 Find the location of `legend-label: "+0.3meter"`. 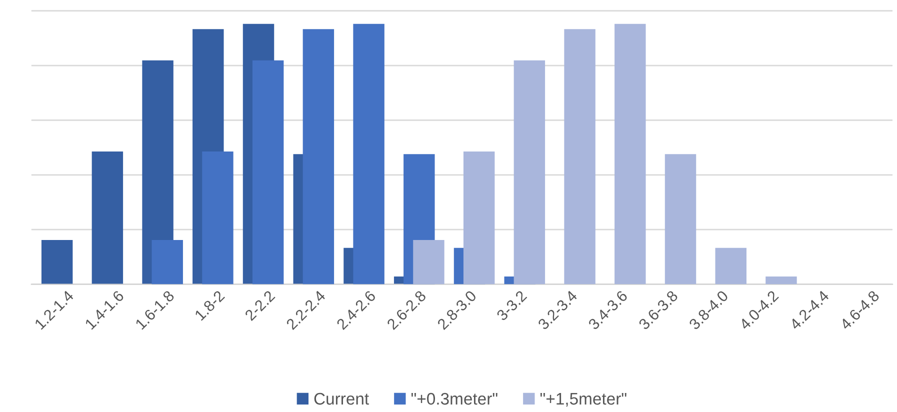

legend-label: "+0.3meter" is located at coordinates (454, 398).